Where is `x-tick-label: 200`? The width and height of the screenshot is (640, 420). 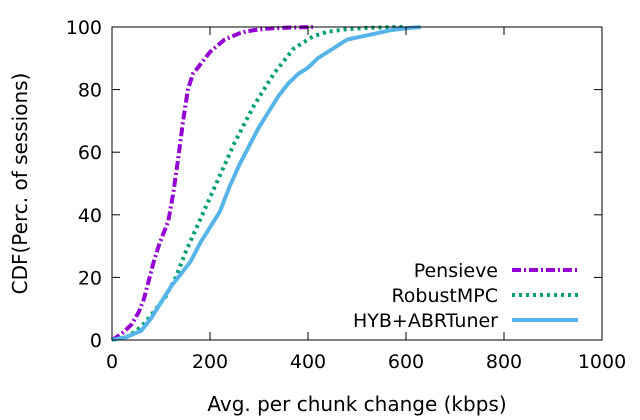 x-tick-label: 200 is located at coordinates (210, 362).